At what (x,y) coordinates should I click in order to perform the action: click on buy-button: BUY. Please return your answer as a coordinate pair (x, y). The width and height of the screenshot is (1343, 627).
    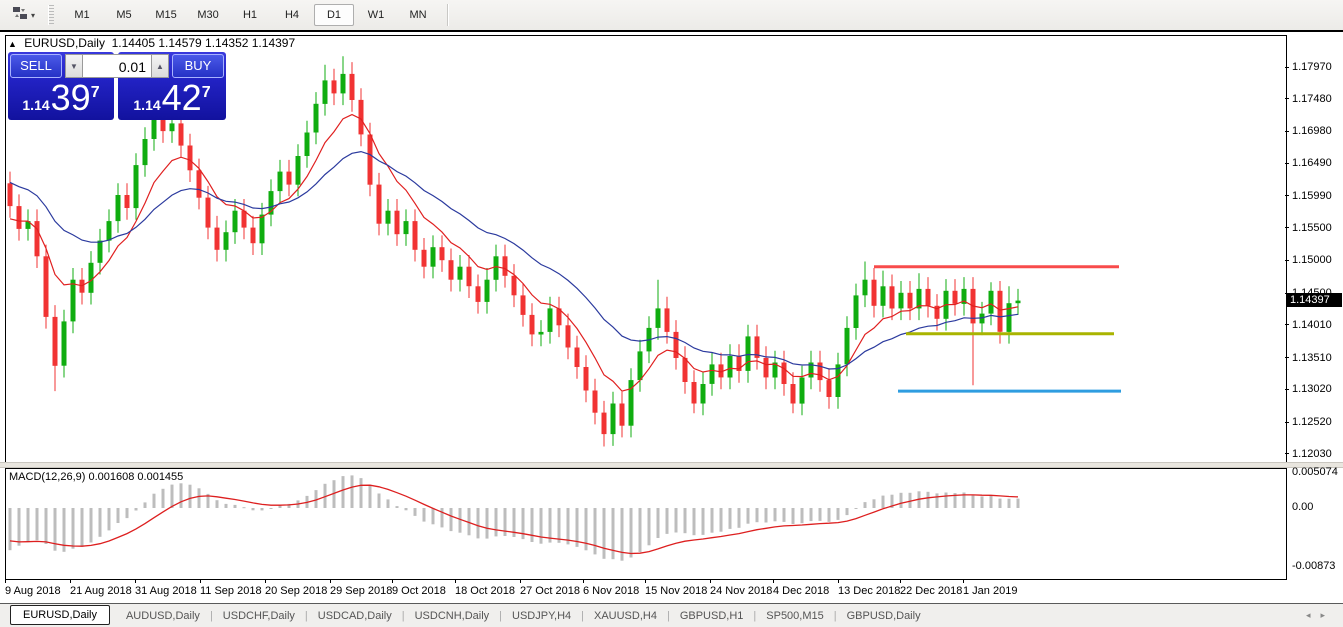
    Looking at the image, I should click on (198, 66).